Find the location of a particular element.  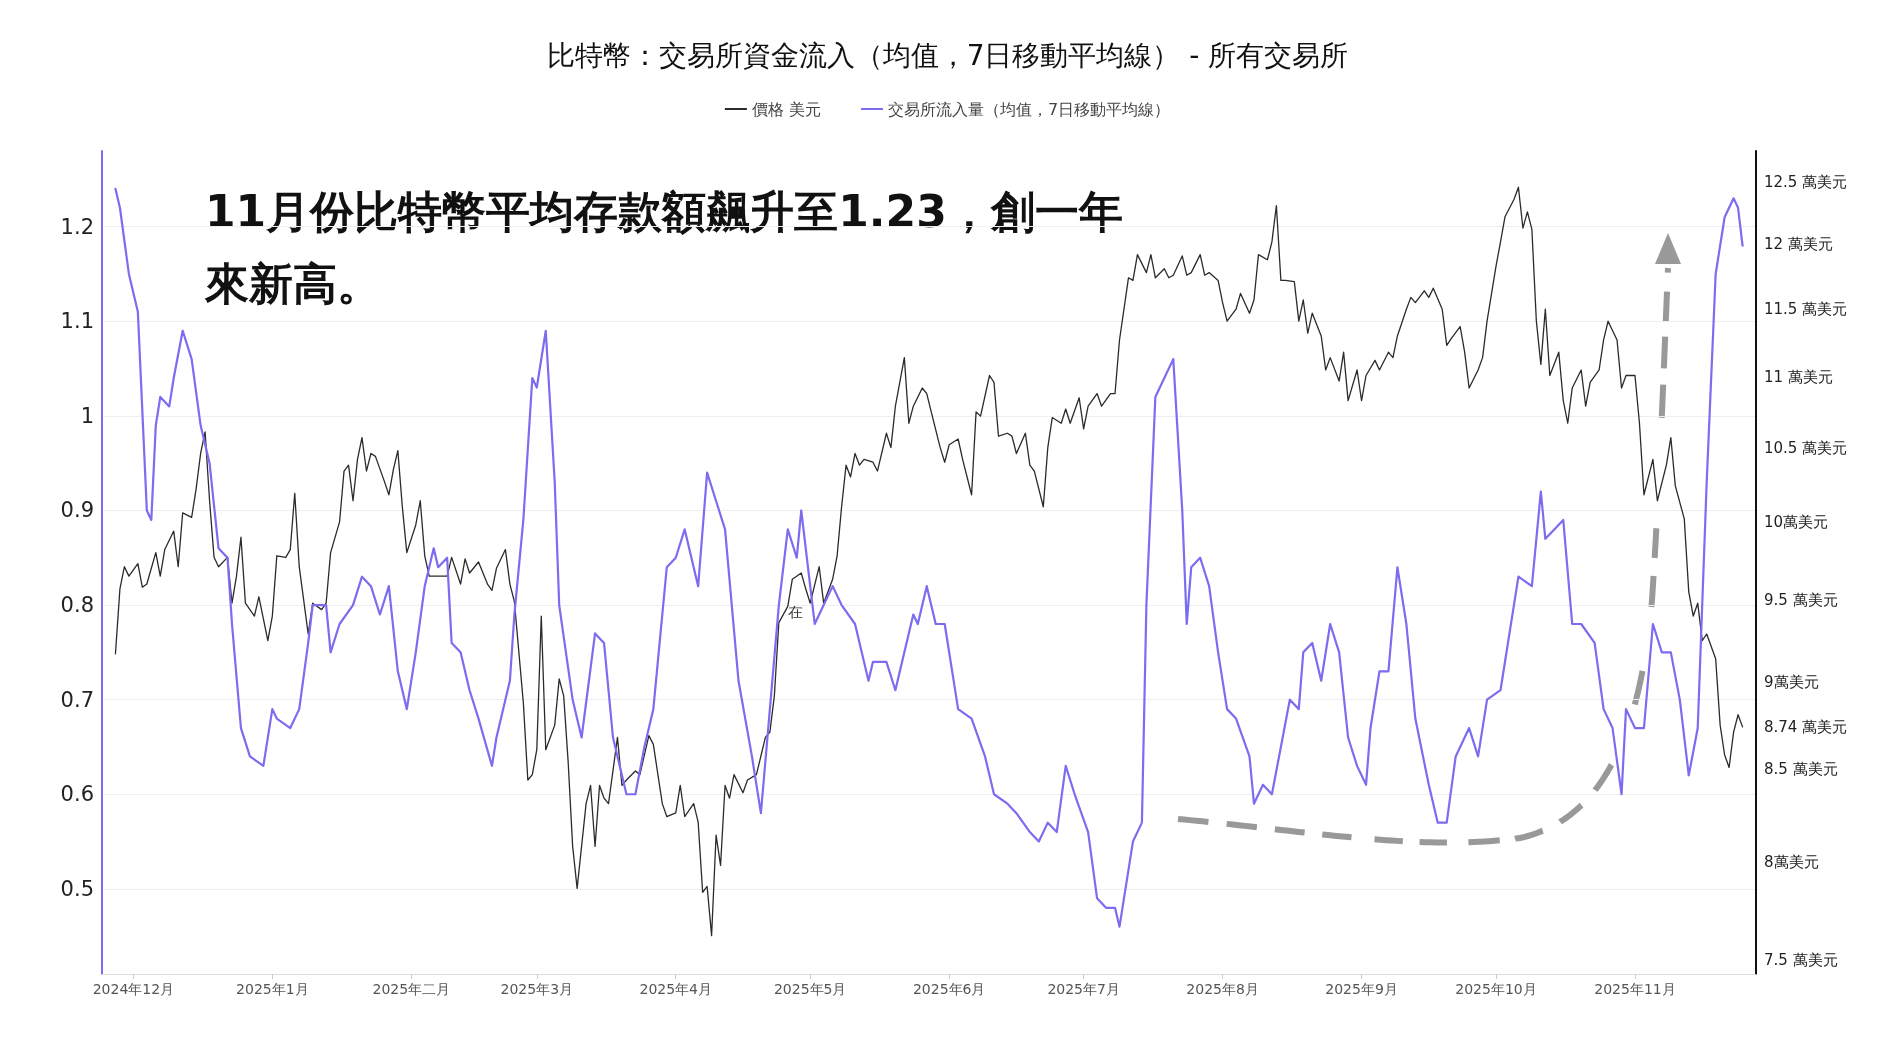

x-tick-label: 2024年12月 is located at coordinates (133, 989).